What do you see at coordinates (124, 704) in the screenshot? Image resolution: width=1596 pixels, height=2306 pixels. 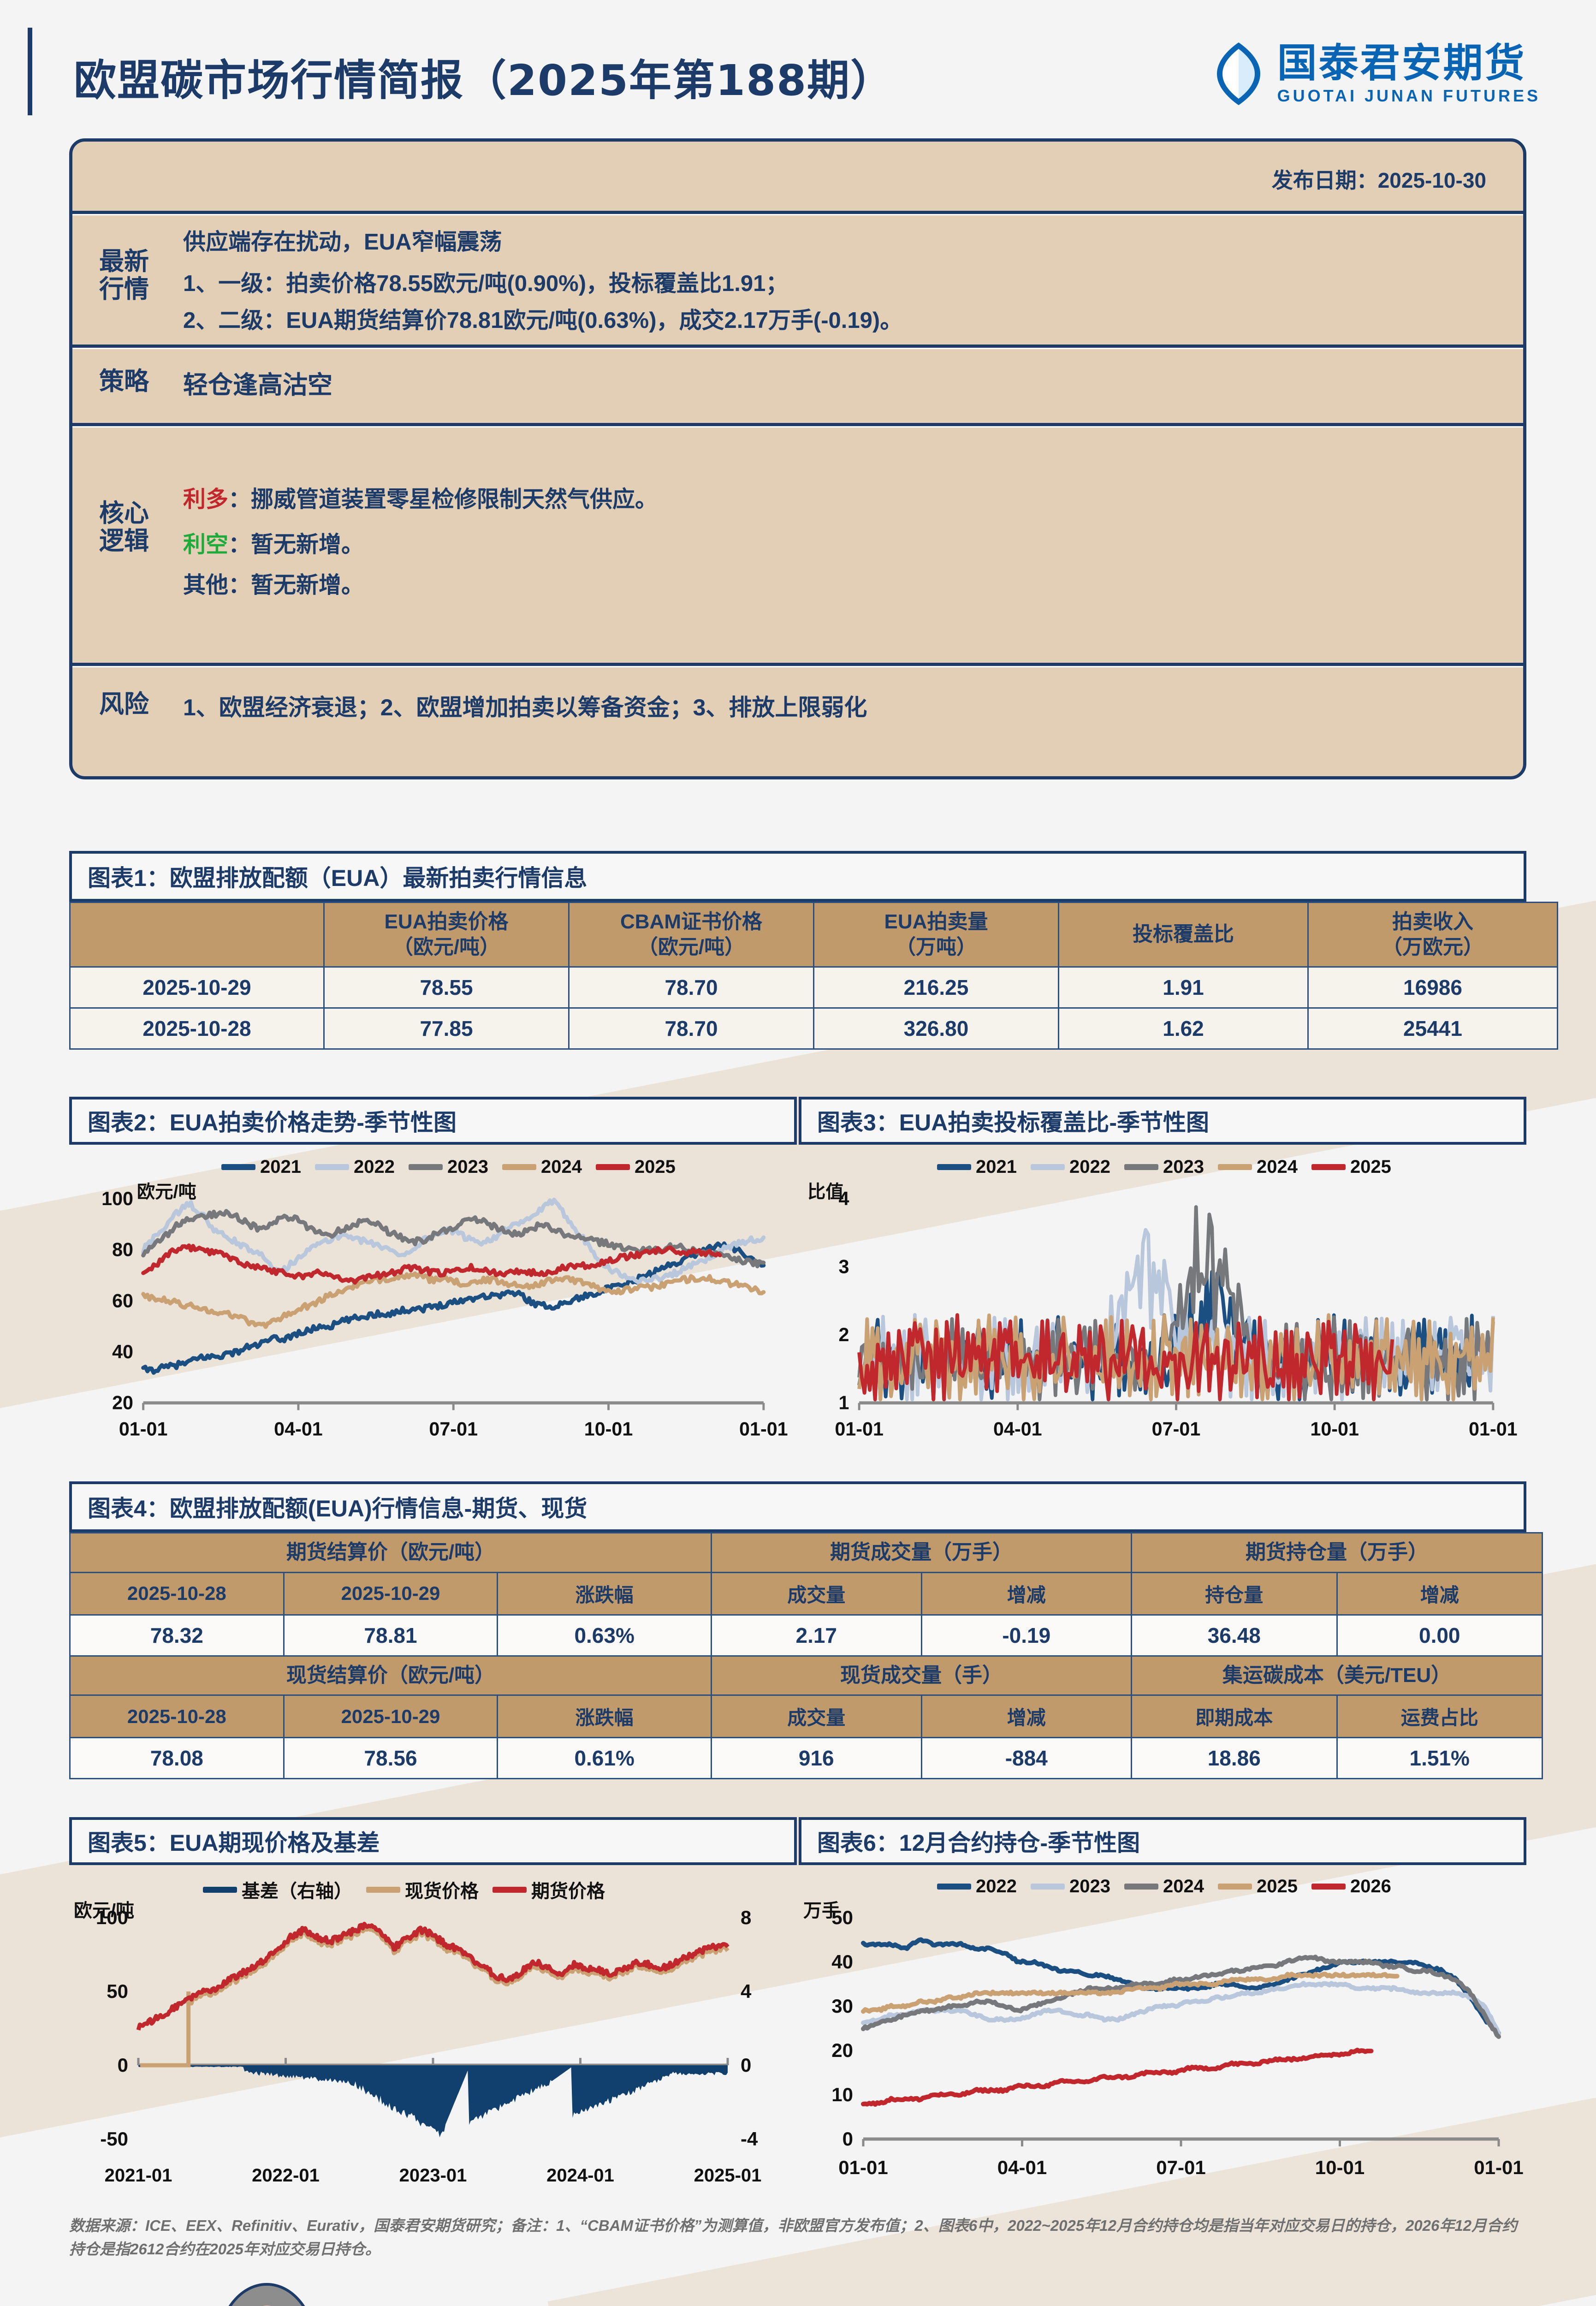 I see `row-label-risk: 风险` at bounding box center [124, 704].